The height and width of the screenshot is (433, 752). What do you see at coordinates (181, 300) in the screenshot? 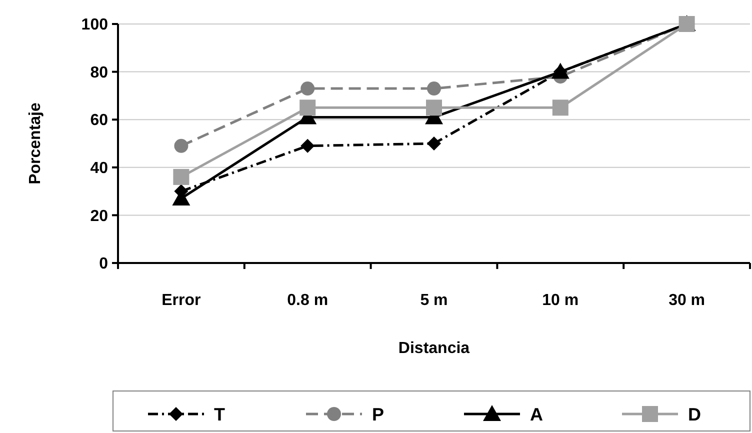
I see `x-tick-label: Error` at bounding box center [181, 300].